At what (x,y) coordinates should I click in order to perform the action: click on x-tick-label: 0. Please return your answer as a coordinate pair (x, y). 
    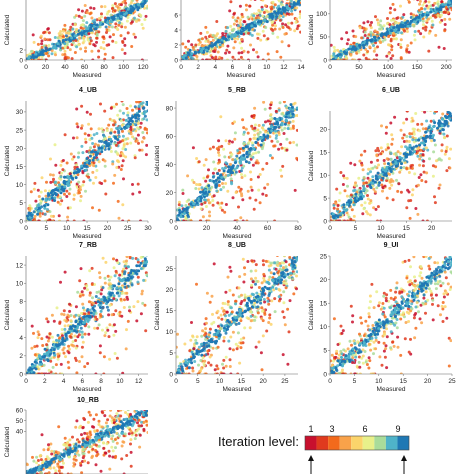
    Looking at the image, I should click on (26, 228).